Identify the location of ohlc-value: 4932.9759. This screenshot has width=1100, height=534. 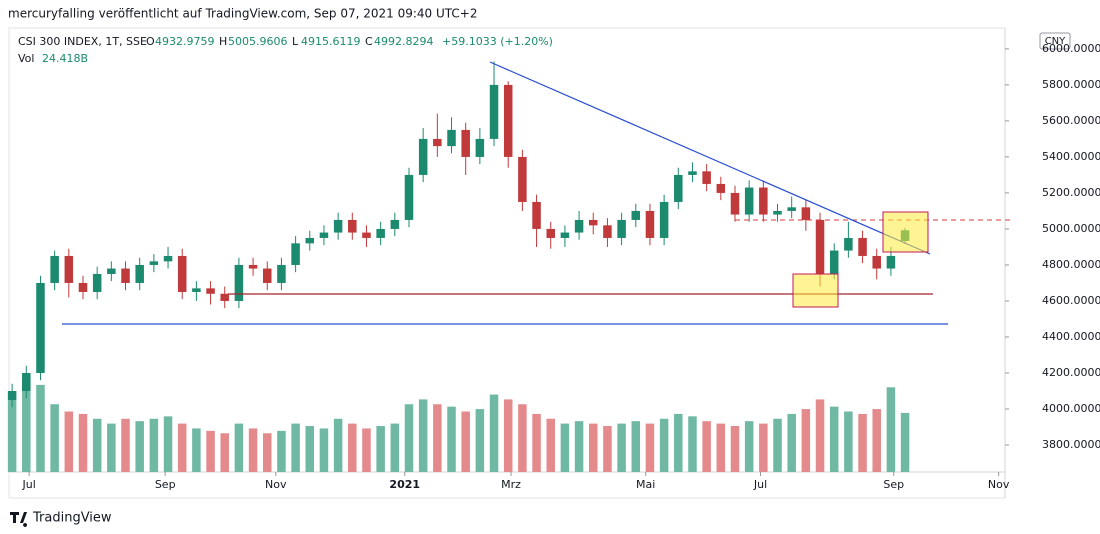
(185, 41).